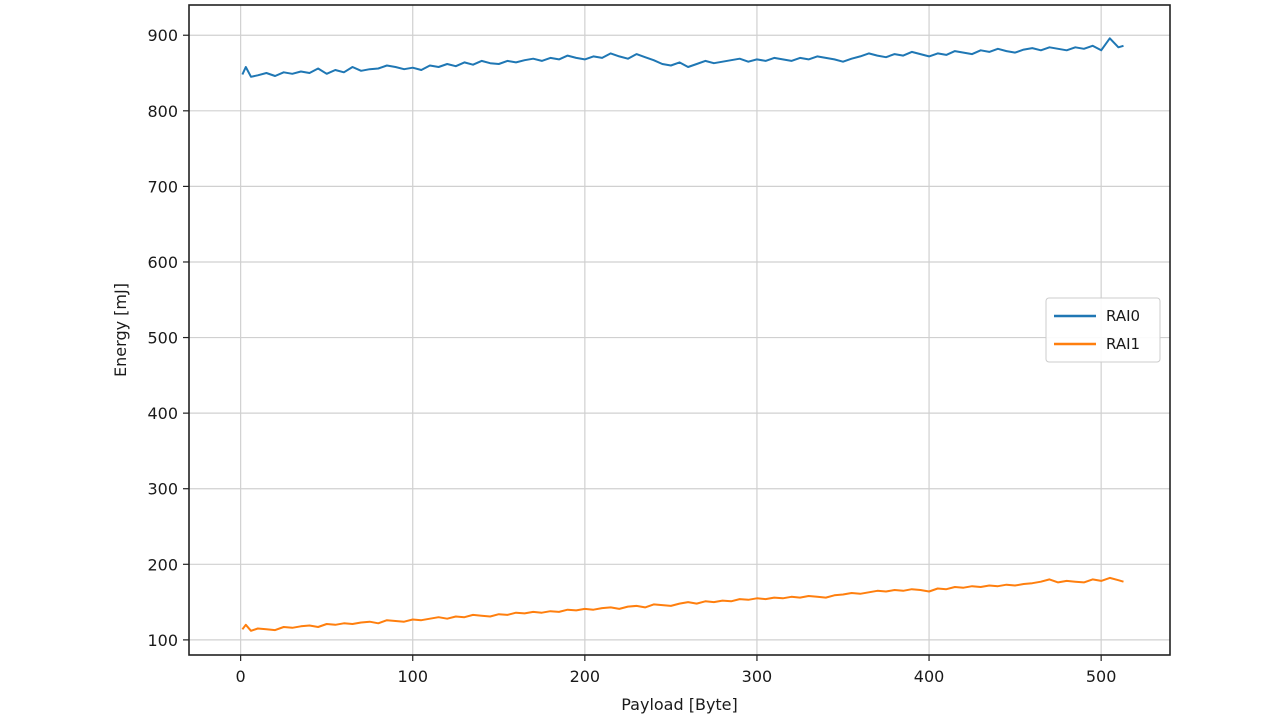  What do you see at coordinates (682, 604) in the screenshot?
I see `series-line-rai1` at bounding box center [682, 604].